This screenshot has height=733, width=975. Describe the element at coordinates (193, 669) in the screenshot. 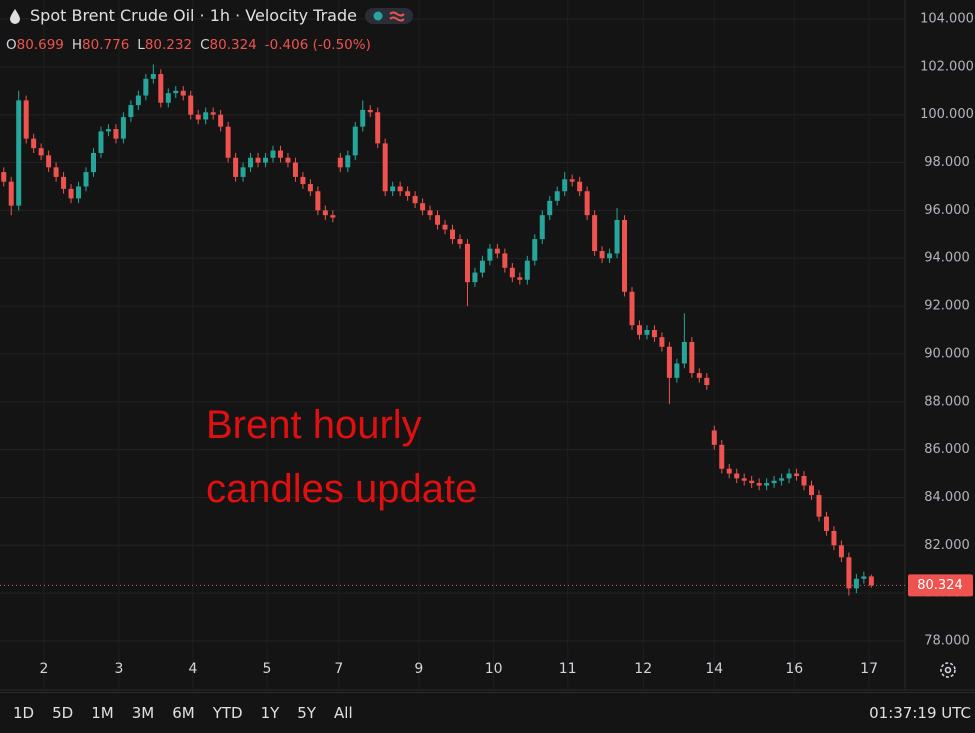

I see `x-tick-label: 4` at that location.